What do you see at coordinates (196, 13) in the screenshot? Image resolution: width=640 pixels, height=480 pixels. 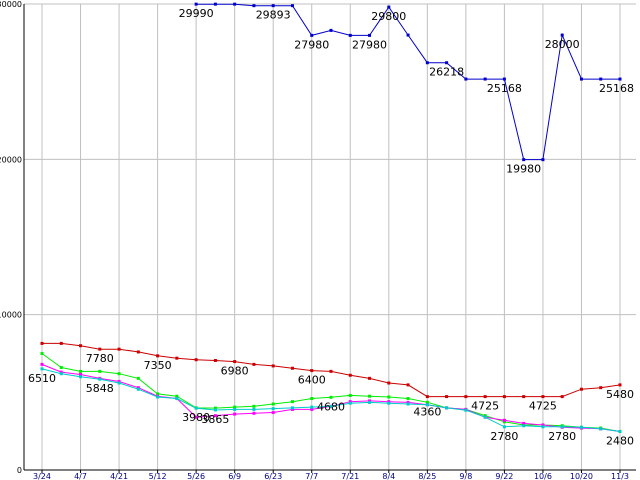 I see `data-label: 29990` at bounding box center [196, 13].